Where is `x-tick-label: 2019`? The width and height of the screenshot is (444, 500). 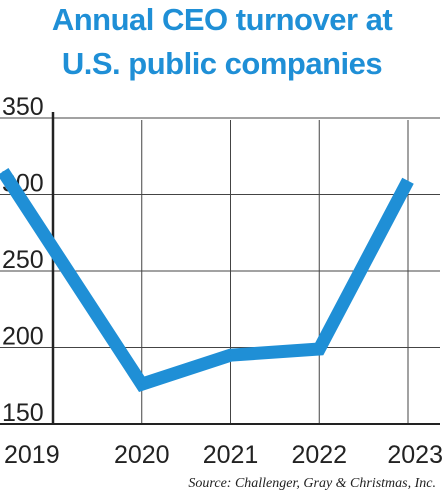 x-tick-label: 2019 is located at coordinates (32, 455).